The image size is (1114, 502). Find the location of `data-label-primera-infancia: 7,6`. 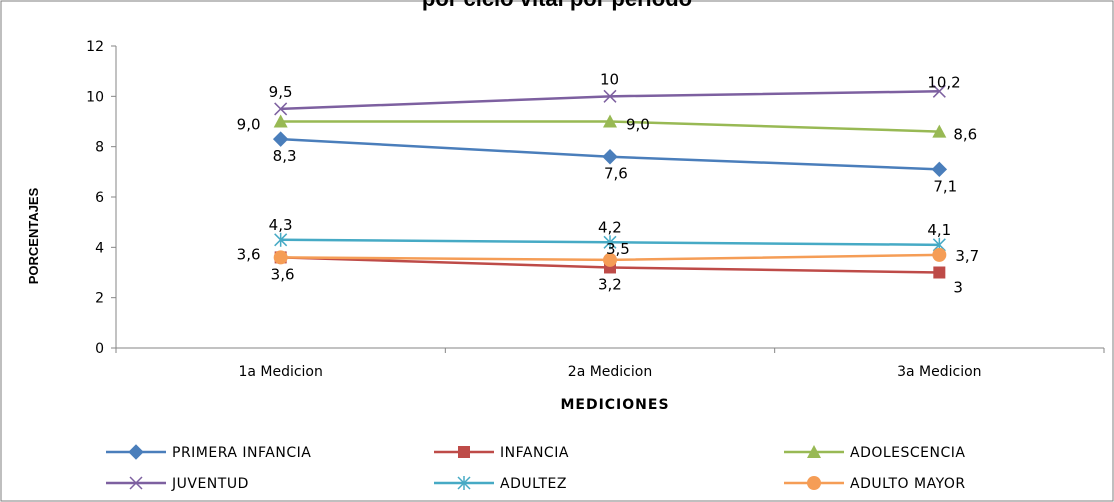

data-label-primera-infancia: 7,6 is located at coordinates (616, 174).